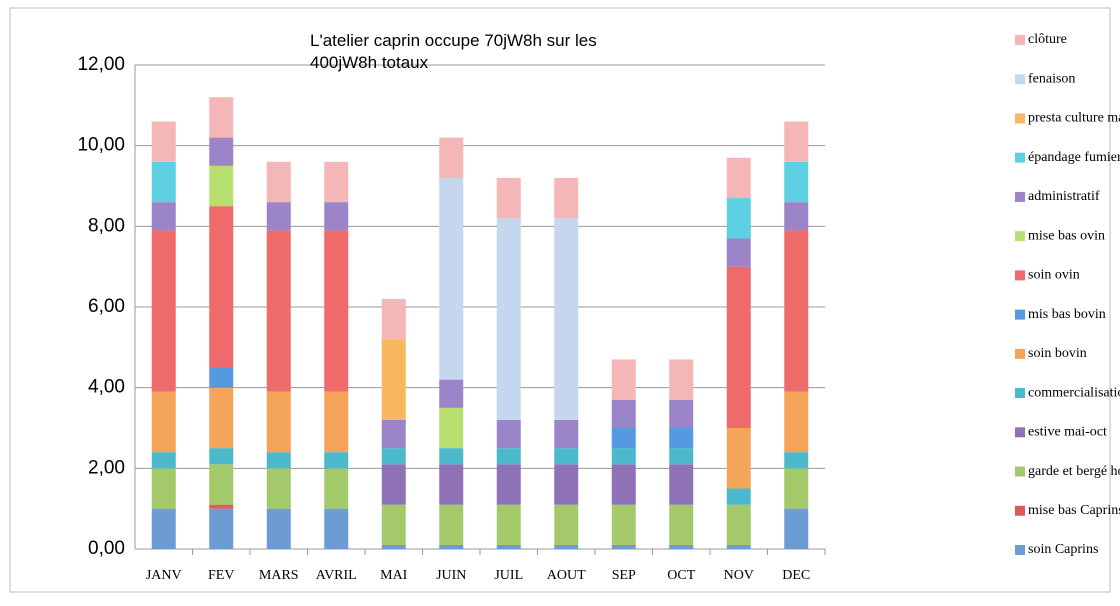 This screenshot has height=606, width=1120. Describe the element at coordinates (336, 575) in the screenshot. I see `x-tick-label: AVRIL` at that location.